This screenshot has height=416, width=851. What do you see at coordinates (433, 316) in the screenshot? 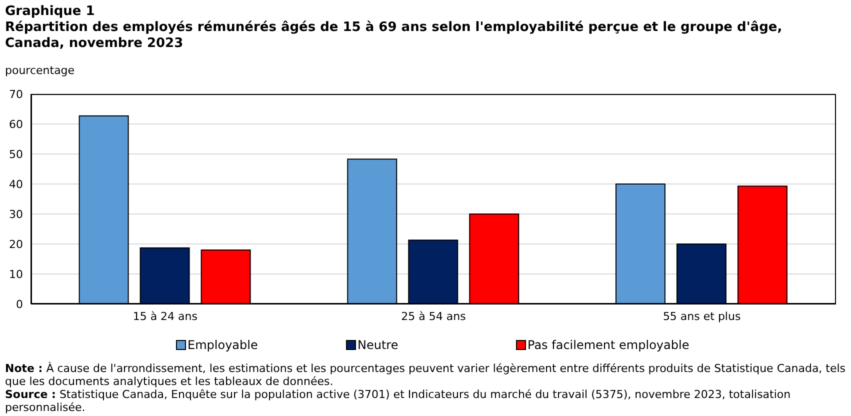
I see `x-tick-label: 25 à 54 ans` at bounding box center [433, 316].